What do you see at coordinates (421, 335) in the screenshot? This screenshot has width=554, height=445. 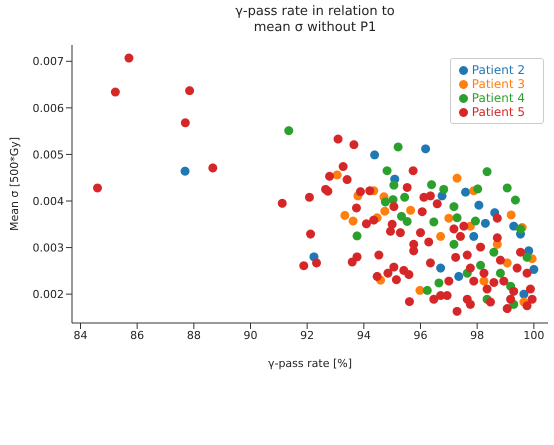 I see `x-tick-label: 96` at bounding box center [421, 335].